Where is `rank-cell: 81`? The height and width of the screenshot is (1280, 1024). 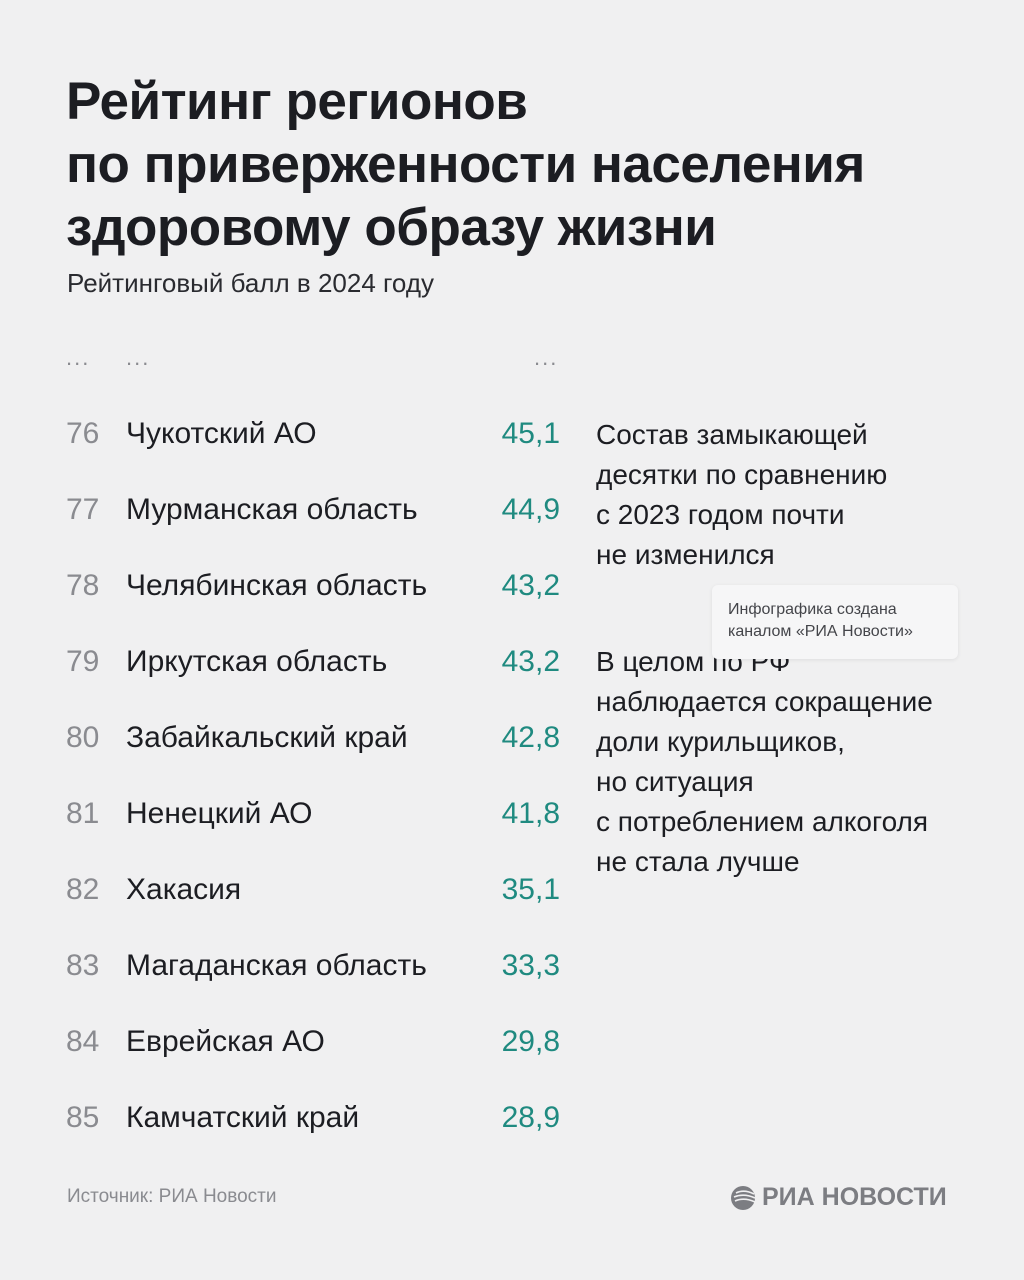 rank-cell: 81 is located at coordinates (83, 813).